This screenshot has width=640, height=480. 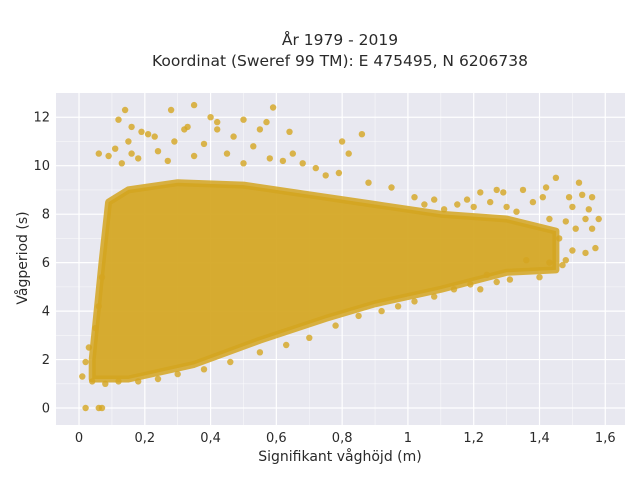 What do you see at coordinates (539, 438) in the screenshot?
I see `x-tick-label: 1,4` at bounding box center [539, 438].